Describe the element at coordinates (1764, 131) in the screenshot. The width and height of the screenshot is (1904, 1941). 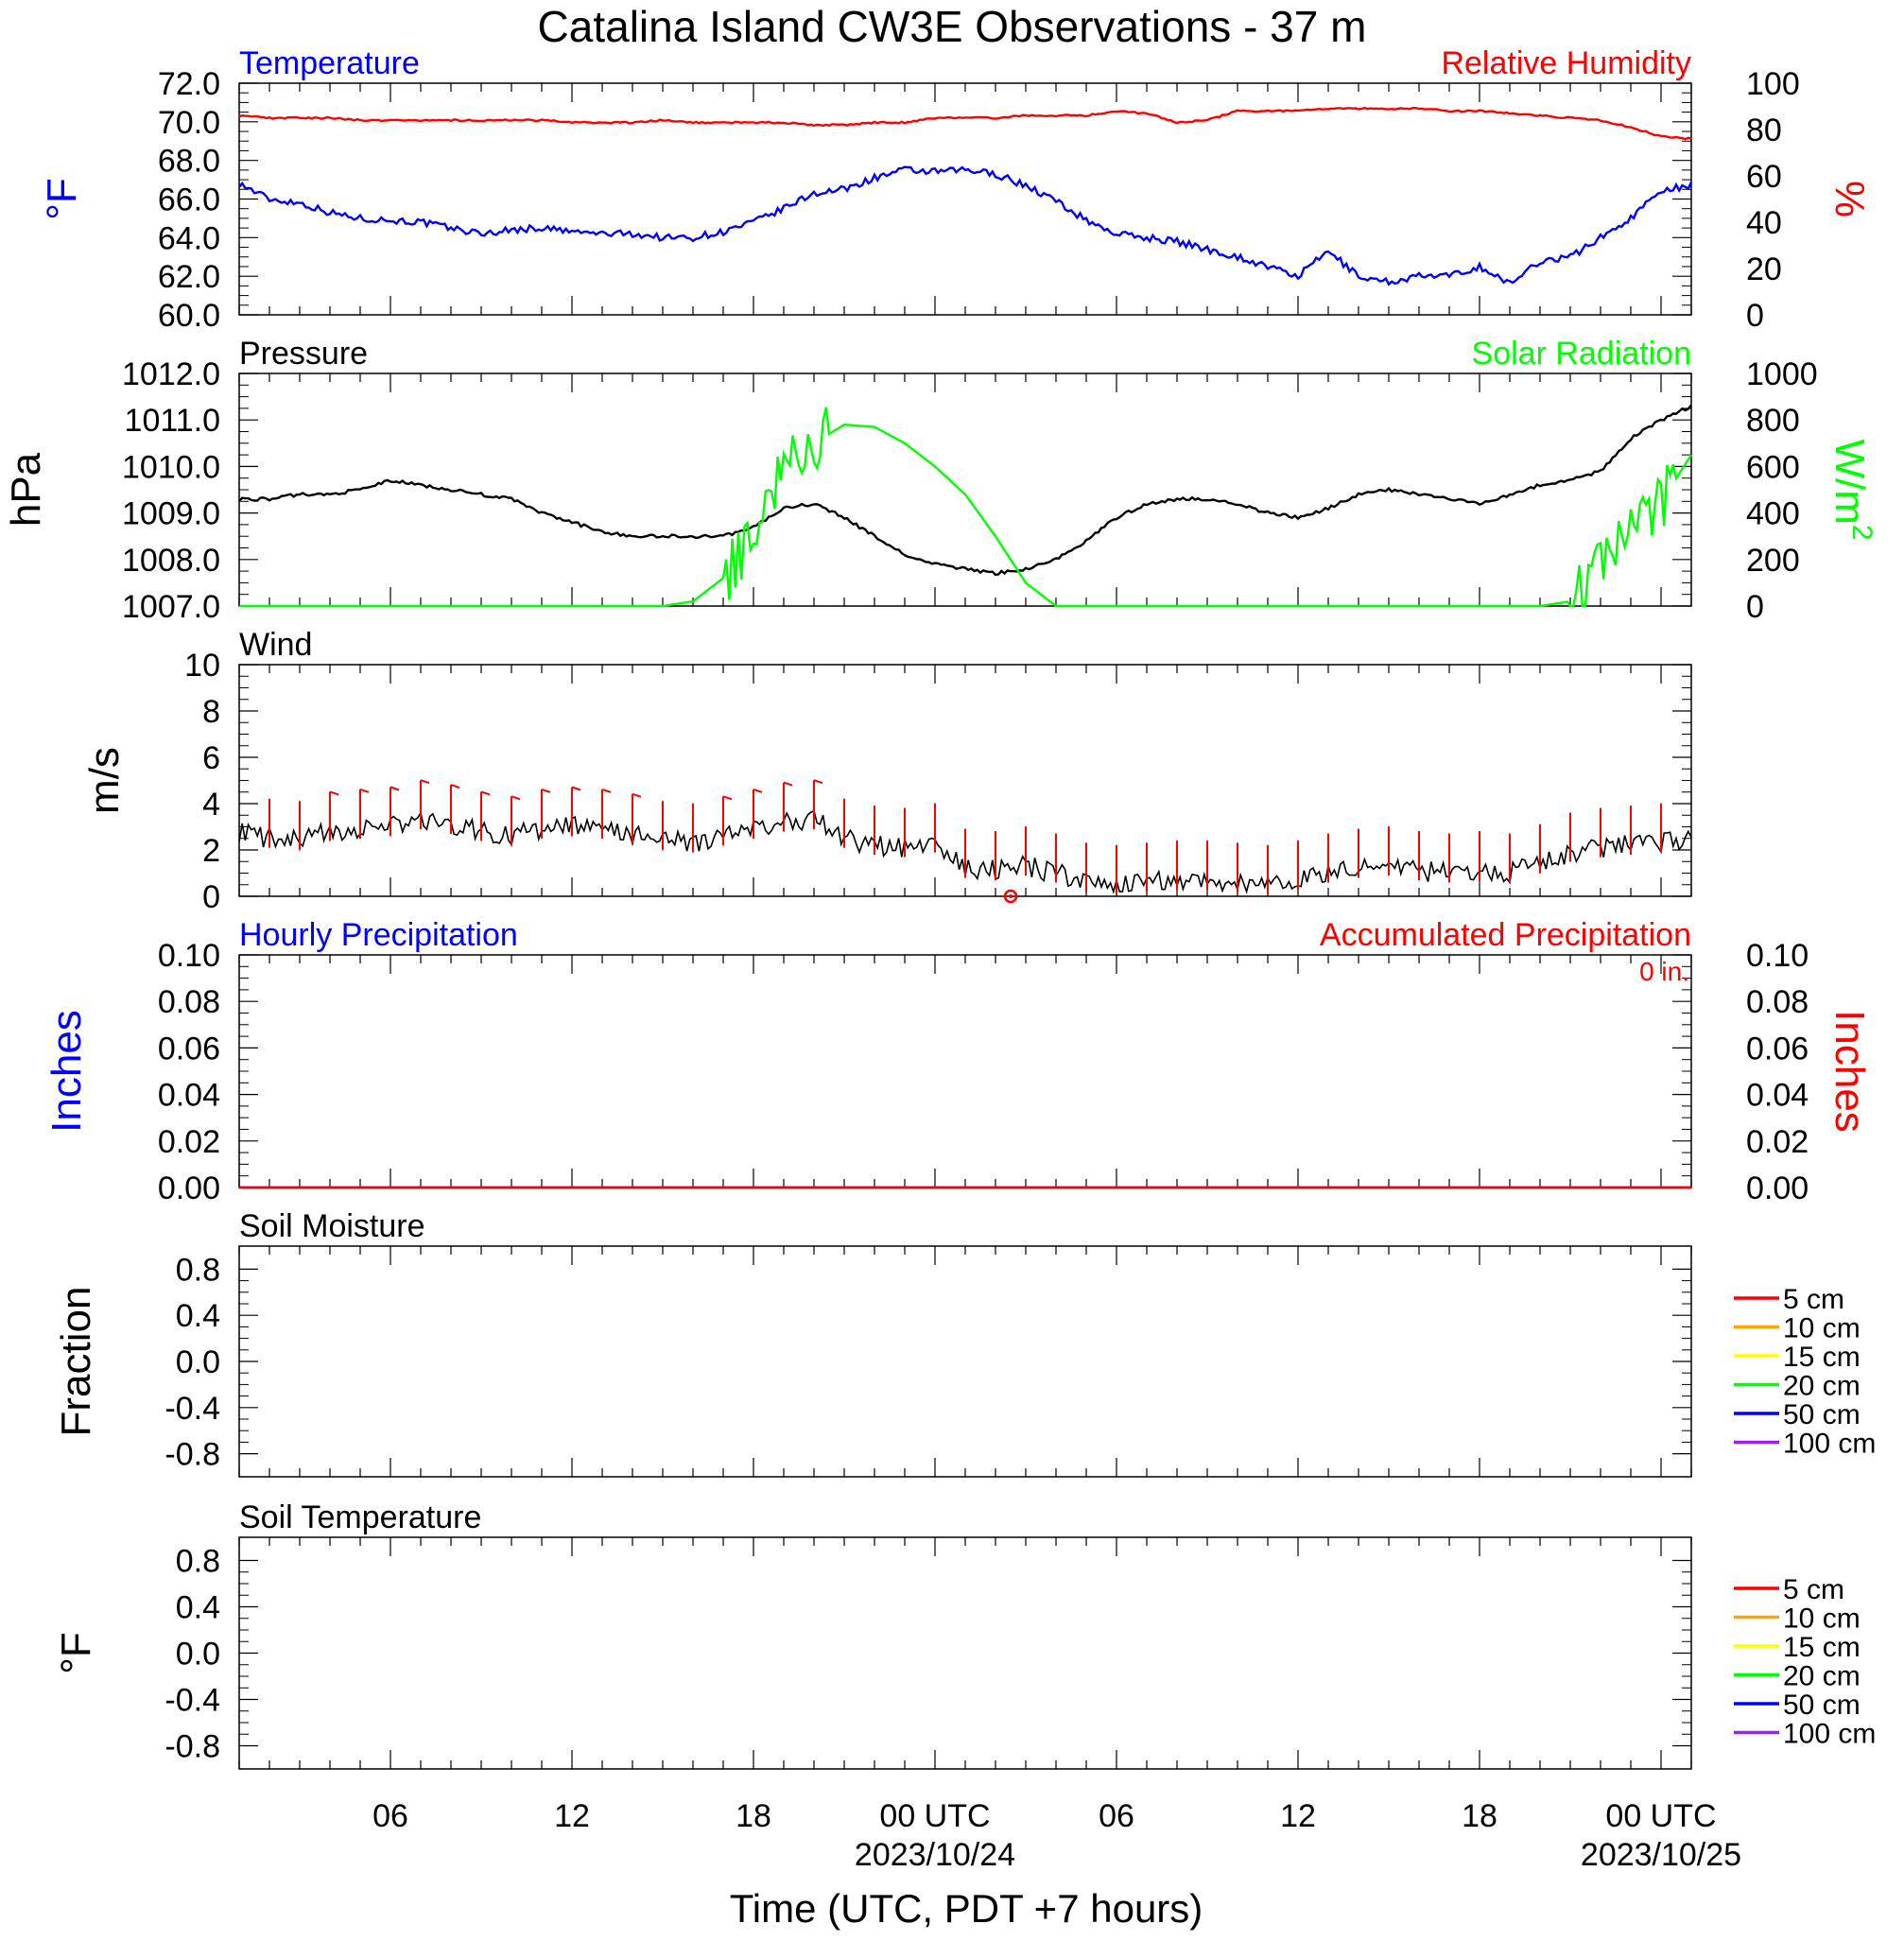
I see `y-tick-label-right: 80` at that location.